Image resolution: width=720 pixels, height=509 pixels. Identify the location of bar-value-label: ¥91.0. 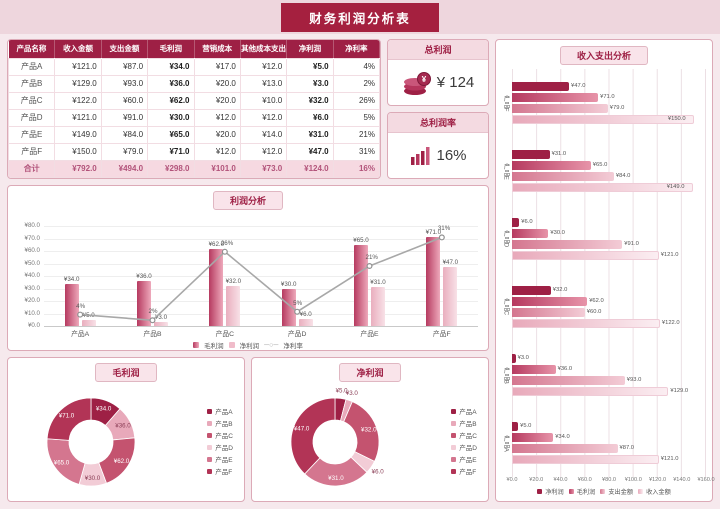
(631, 244).